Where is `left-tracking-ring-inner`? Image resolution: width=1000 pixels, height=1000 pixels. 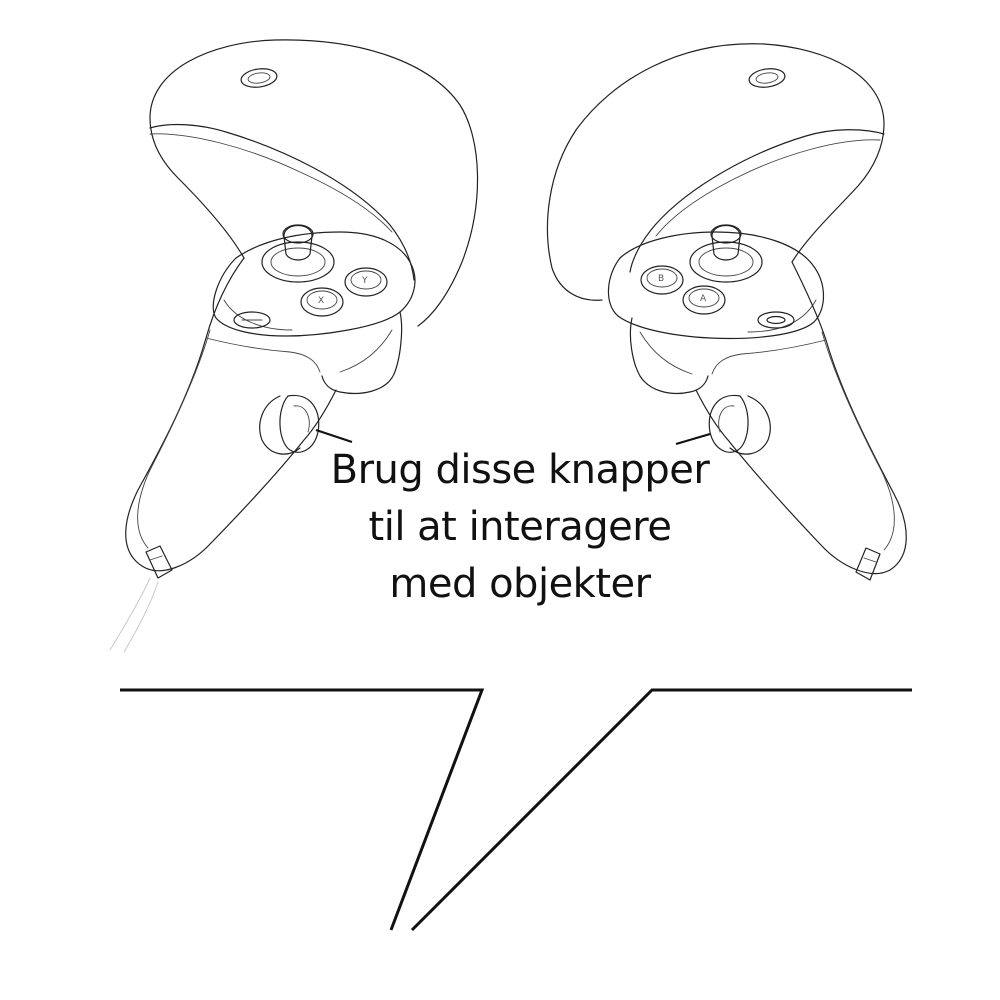
left-tracking-ring-inner is located at coordinates (282, 202).